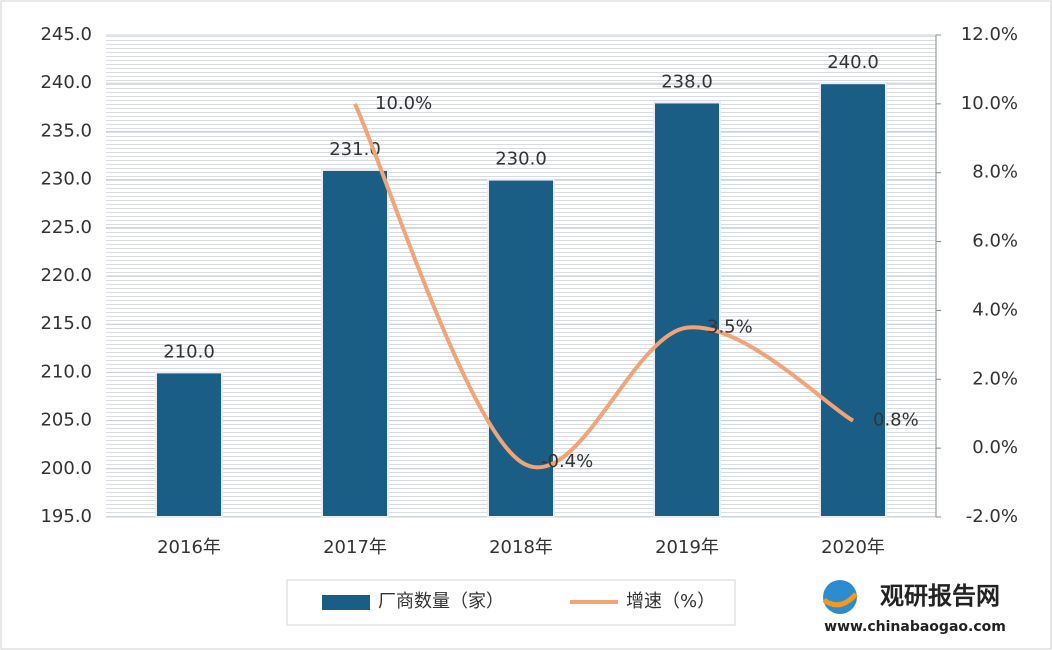 This screenshot has height=650, width=1052. Describe the element at coordinates (66, 227) in the screenshot. I see `y-tick-label: 225.0` at that location.